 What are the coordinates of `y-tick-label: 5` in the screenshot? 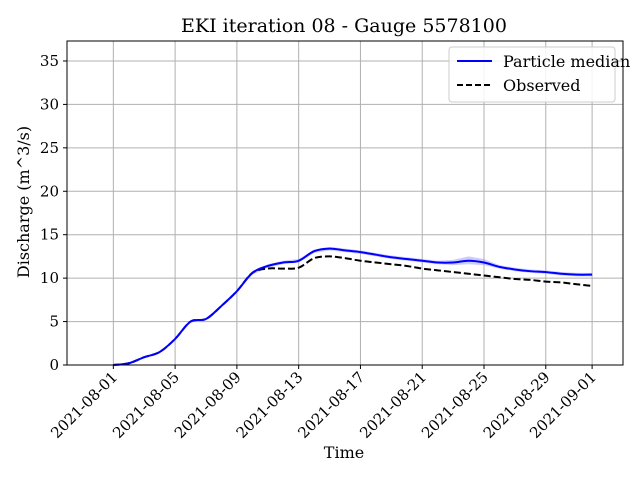 It's located at (54, 322).